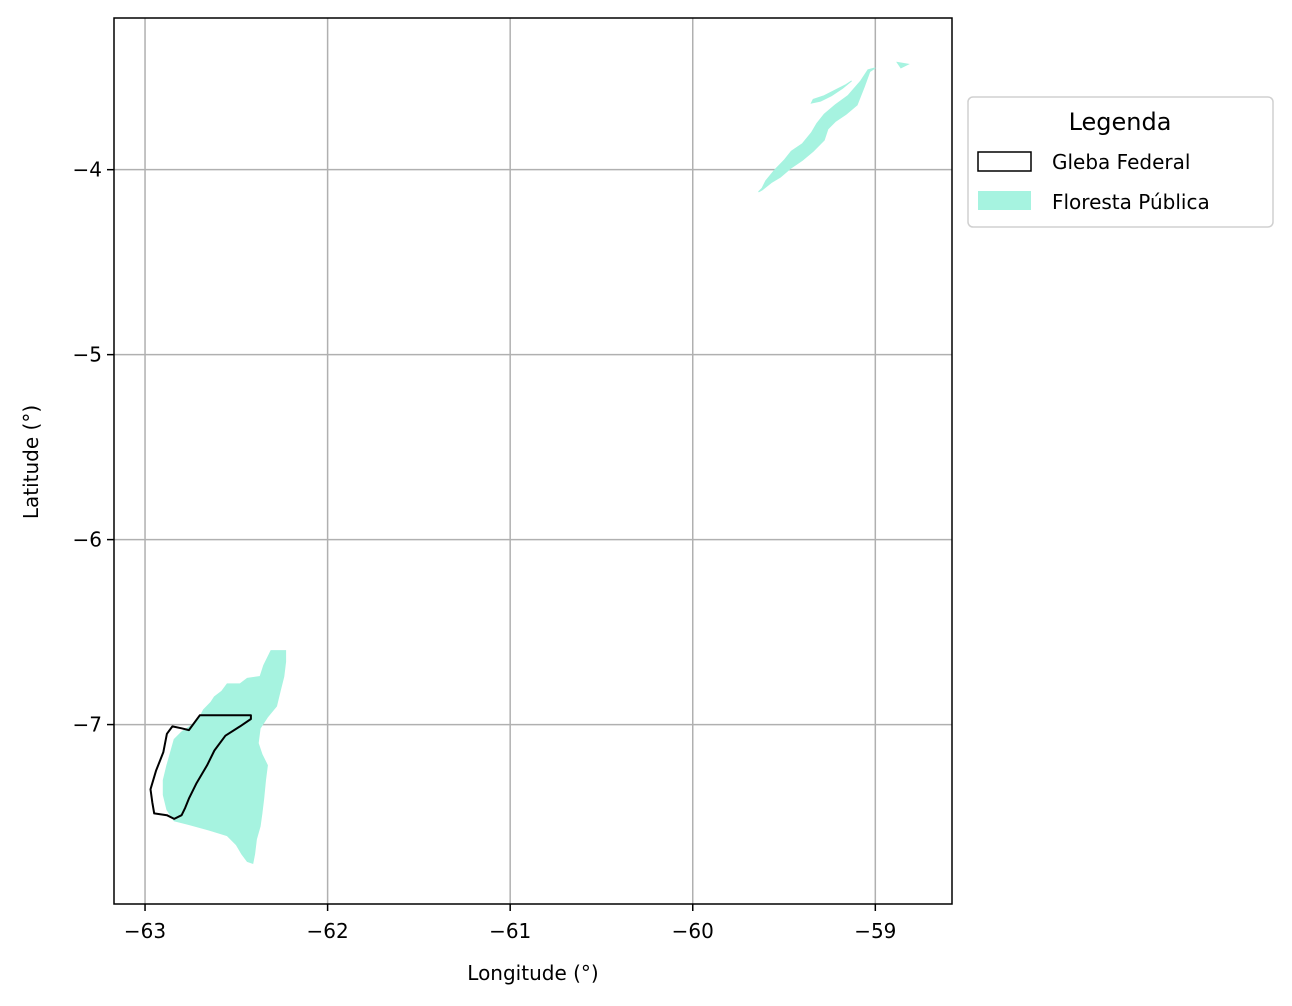 Image resolution: width=1292 pixels, height=1006 pixels. What do you see at coordinates (510, 931) in the screenshot?
I see `x-tick-label: −61` at bounding box center [510, 931].